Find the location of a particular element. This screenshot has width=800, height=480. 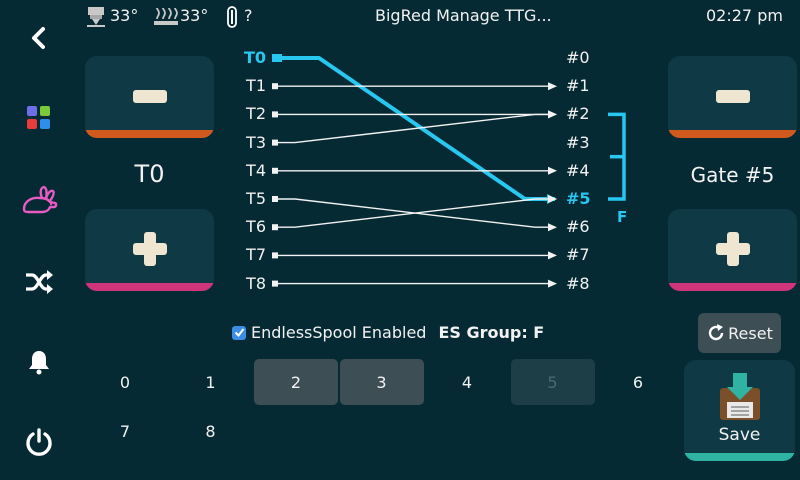

notifications-button is located at coordinates (39, 362).